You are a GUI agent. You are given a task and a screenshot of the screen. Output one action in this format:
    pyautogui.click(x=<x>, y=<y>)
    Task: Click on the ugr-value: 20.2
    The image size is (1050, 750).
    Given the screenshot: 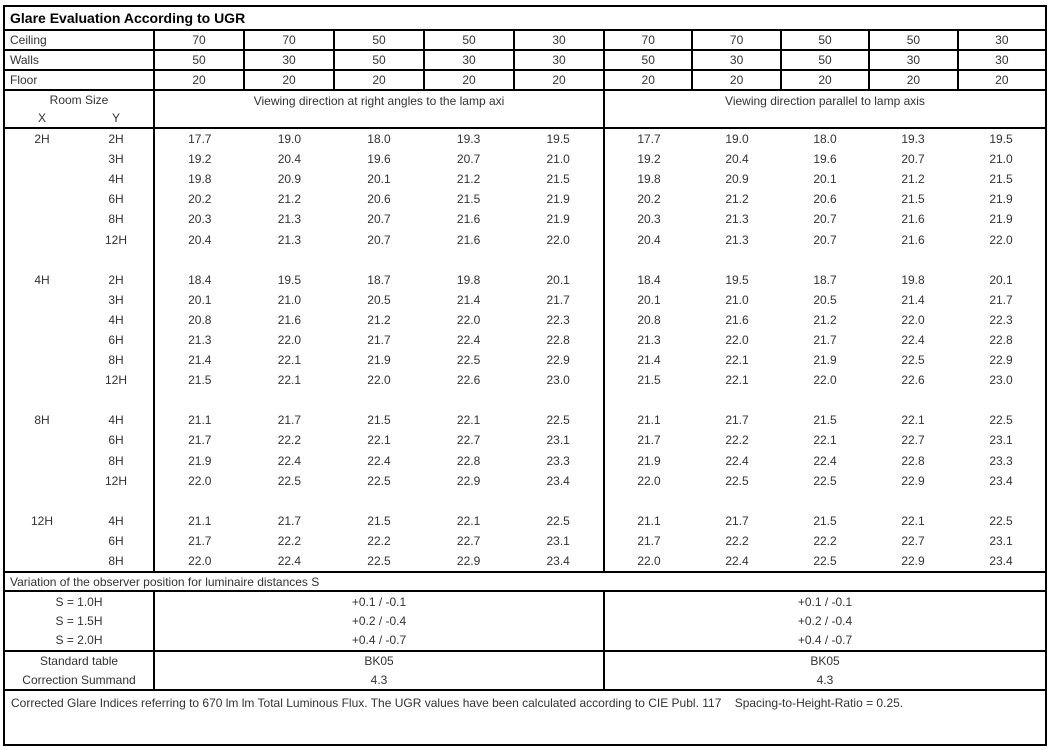 What is the action you would take?
    pyautogui.click(x=649, y=199)
    